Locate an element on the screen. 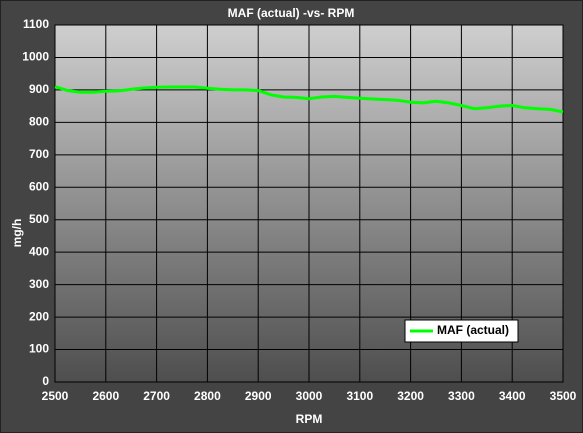  chart-title: MAF (actual) -vs- RPM is located at coordinates (291, 13).